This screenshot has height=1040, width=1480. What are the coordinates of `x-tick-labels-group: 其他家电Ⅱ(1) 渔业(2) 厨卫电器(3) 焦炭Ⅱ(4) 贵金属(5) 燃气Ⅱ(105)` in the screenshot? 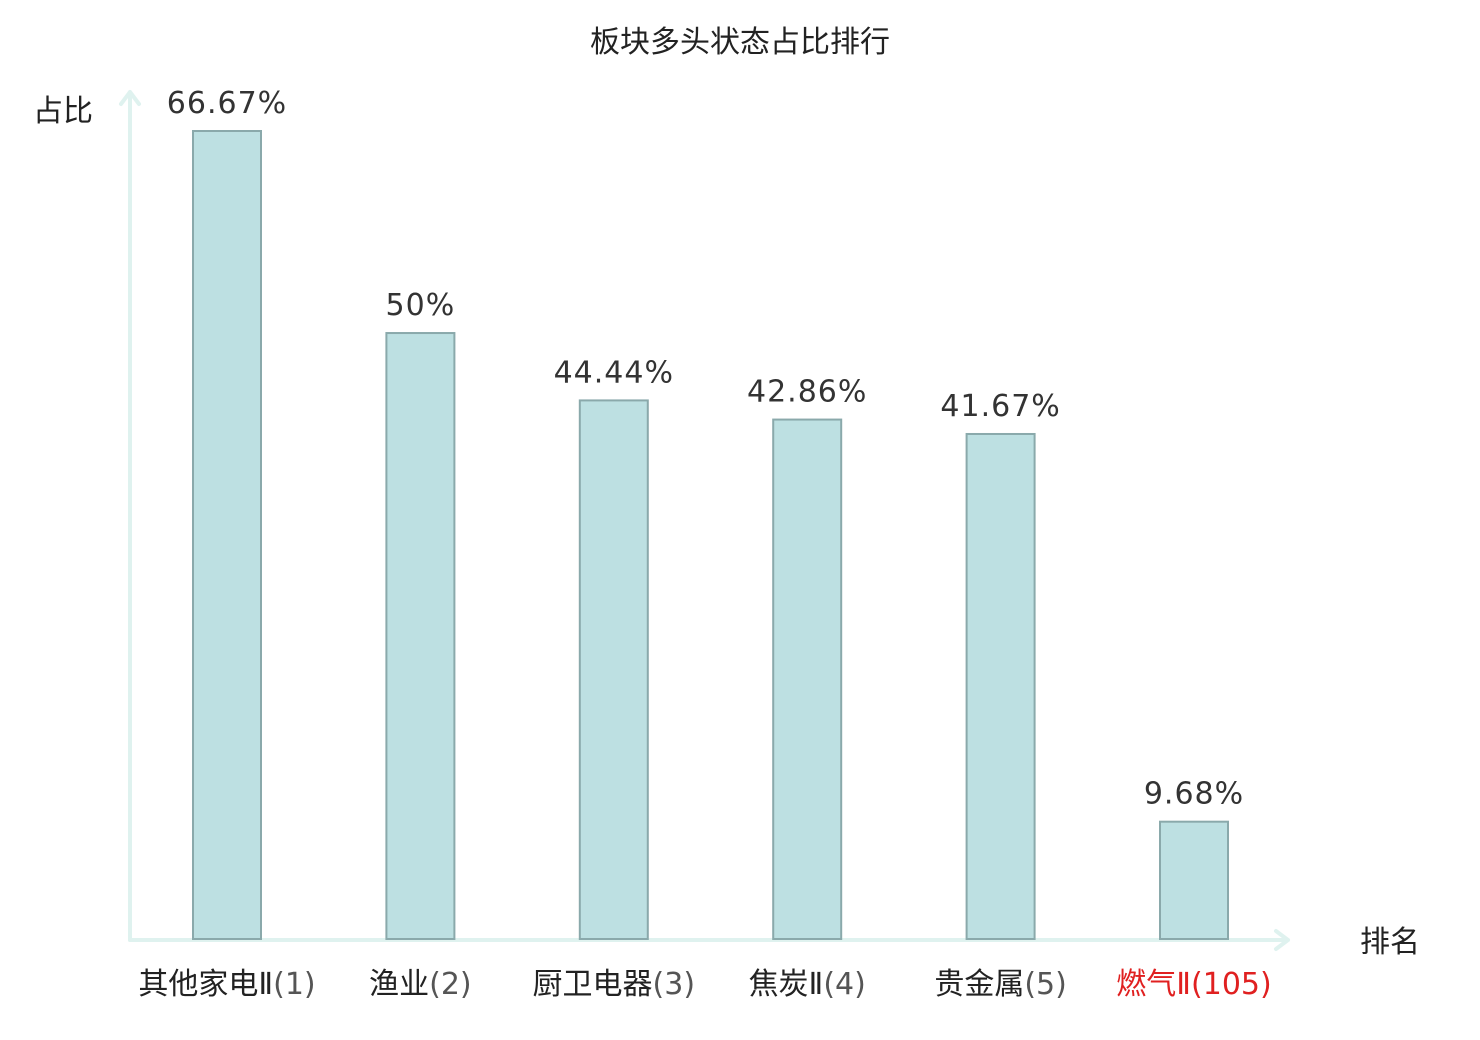 It's located at (704, 984).